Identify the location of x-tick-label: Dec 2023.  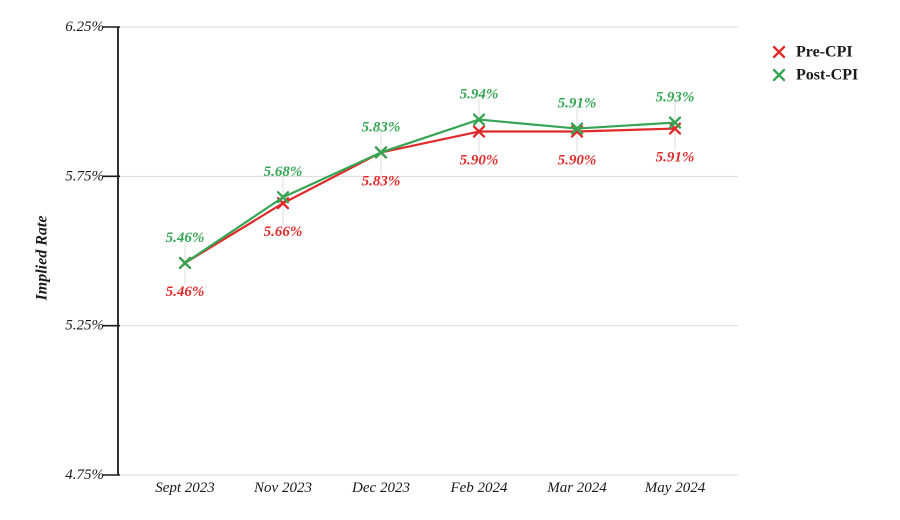
(380, 488).